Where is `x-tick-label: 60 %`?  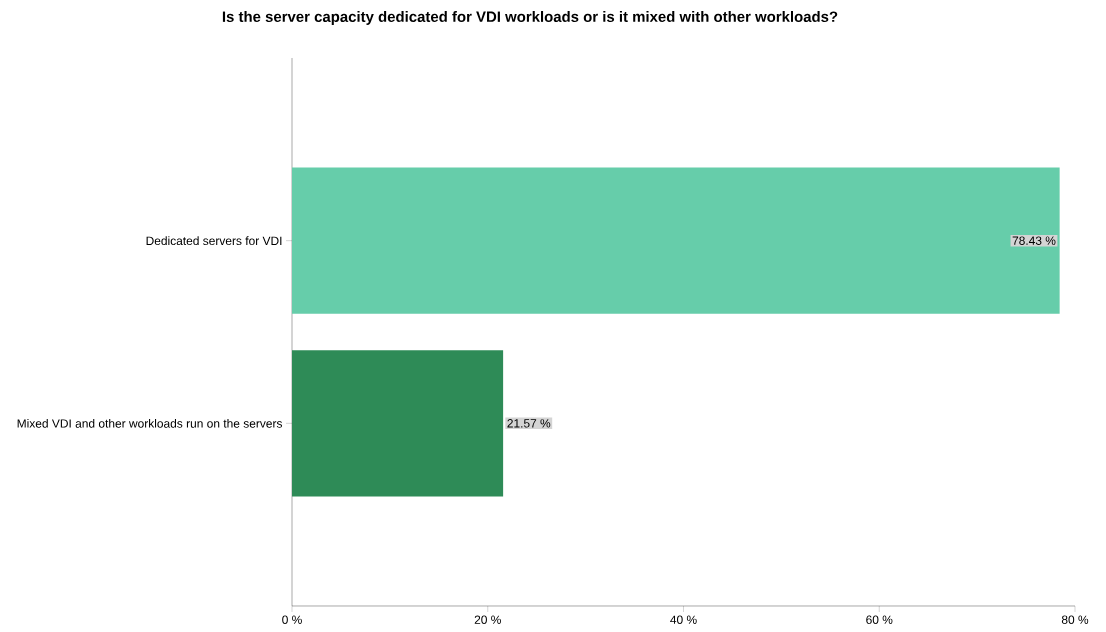 x-tick-label: 60 % is located at coordinates (879, 619).